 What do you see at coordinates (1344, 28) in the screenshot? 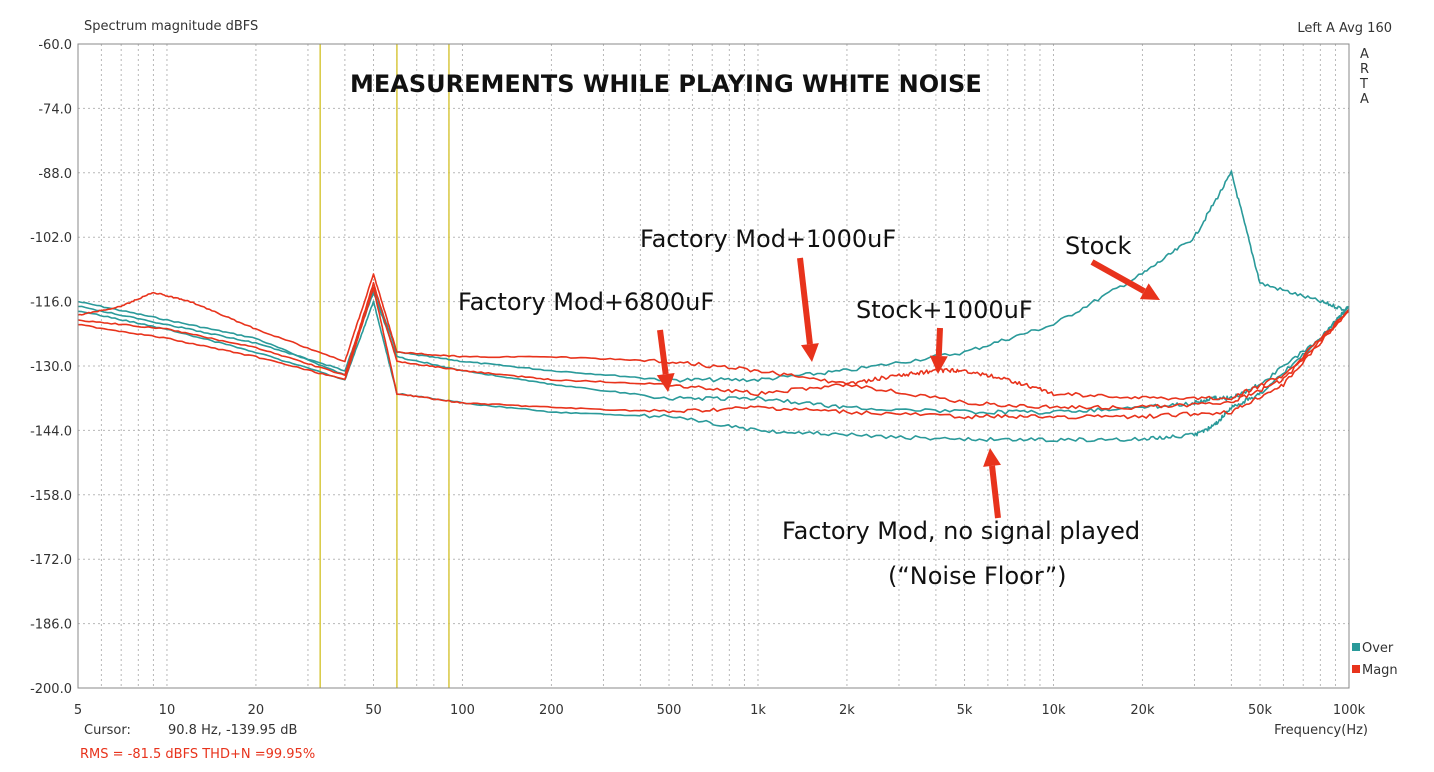
I see `header-right: Left A Avg 160` at bounding box center [1344, 28].